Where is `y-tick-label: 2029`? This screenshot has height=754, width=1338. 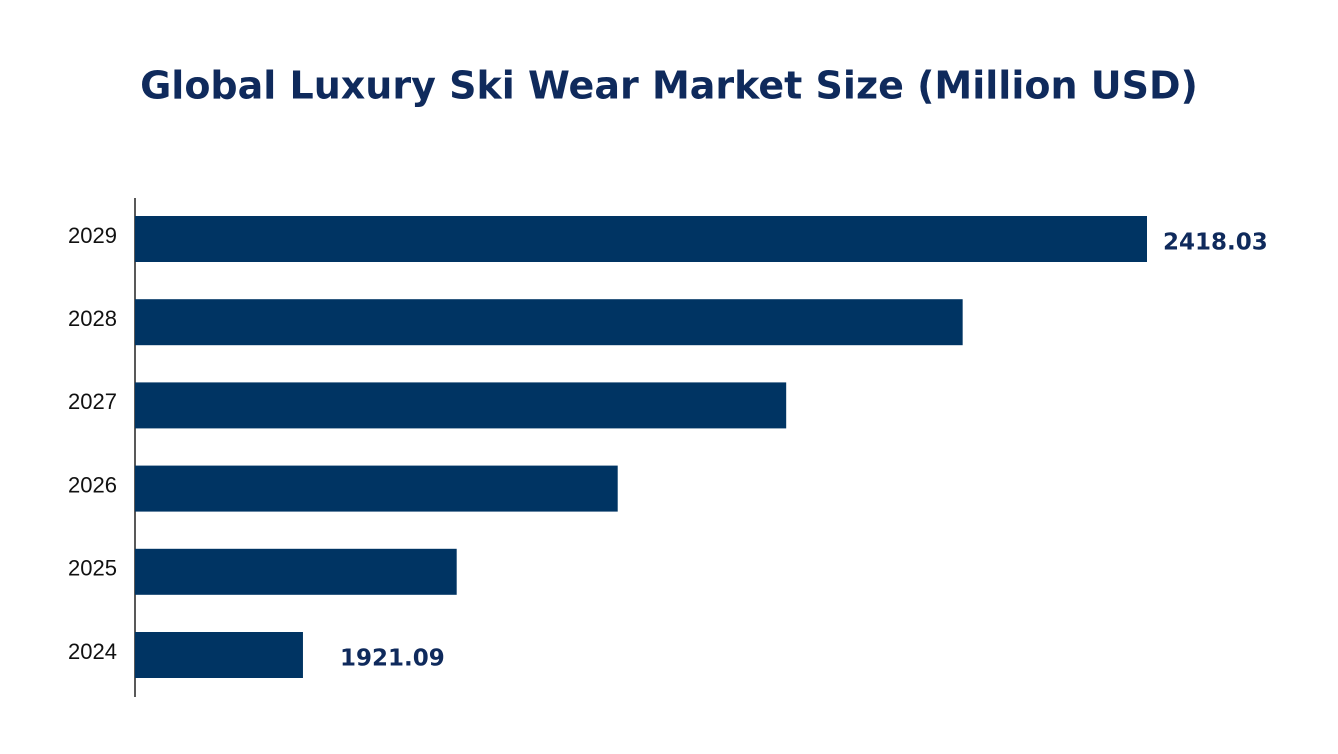 y-tick-label: 2029 is located at coordinates (92, 235).